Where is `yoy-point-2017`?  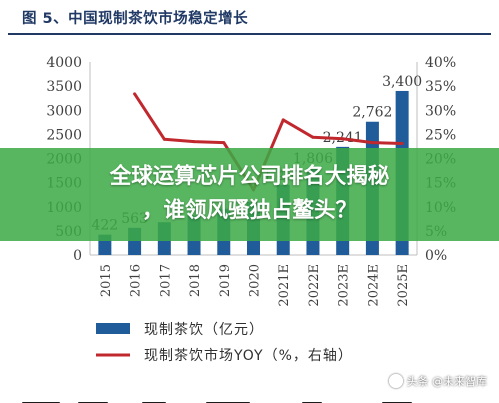 yoy-point-2017 is located at coordinates (164, 139).